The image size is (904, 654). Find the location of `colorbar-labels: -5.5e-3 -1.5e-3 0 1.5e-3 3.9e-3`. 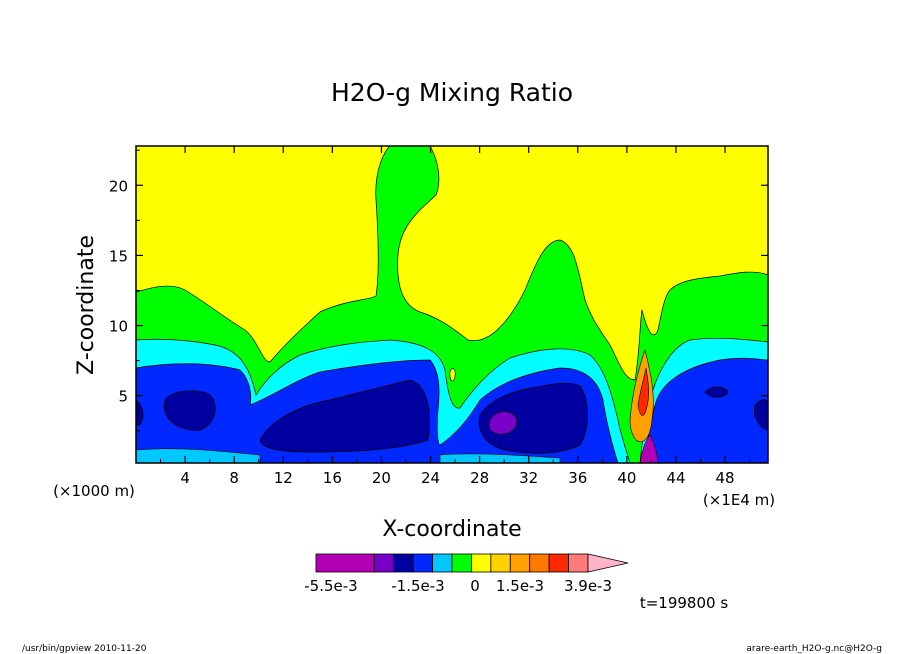

colorbar-labels: -5.5e-3 -1.5e-3 0 1.5e-3 3.9e-3 is located at coordinates (458, 586).